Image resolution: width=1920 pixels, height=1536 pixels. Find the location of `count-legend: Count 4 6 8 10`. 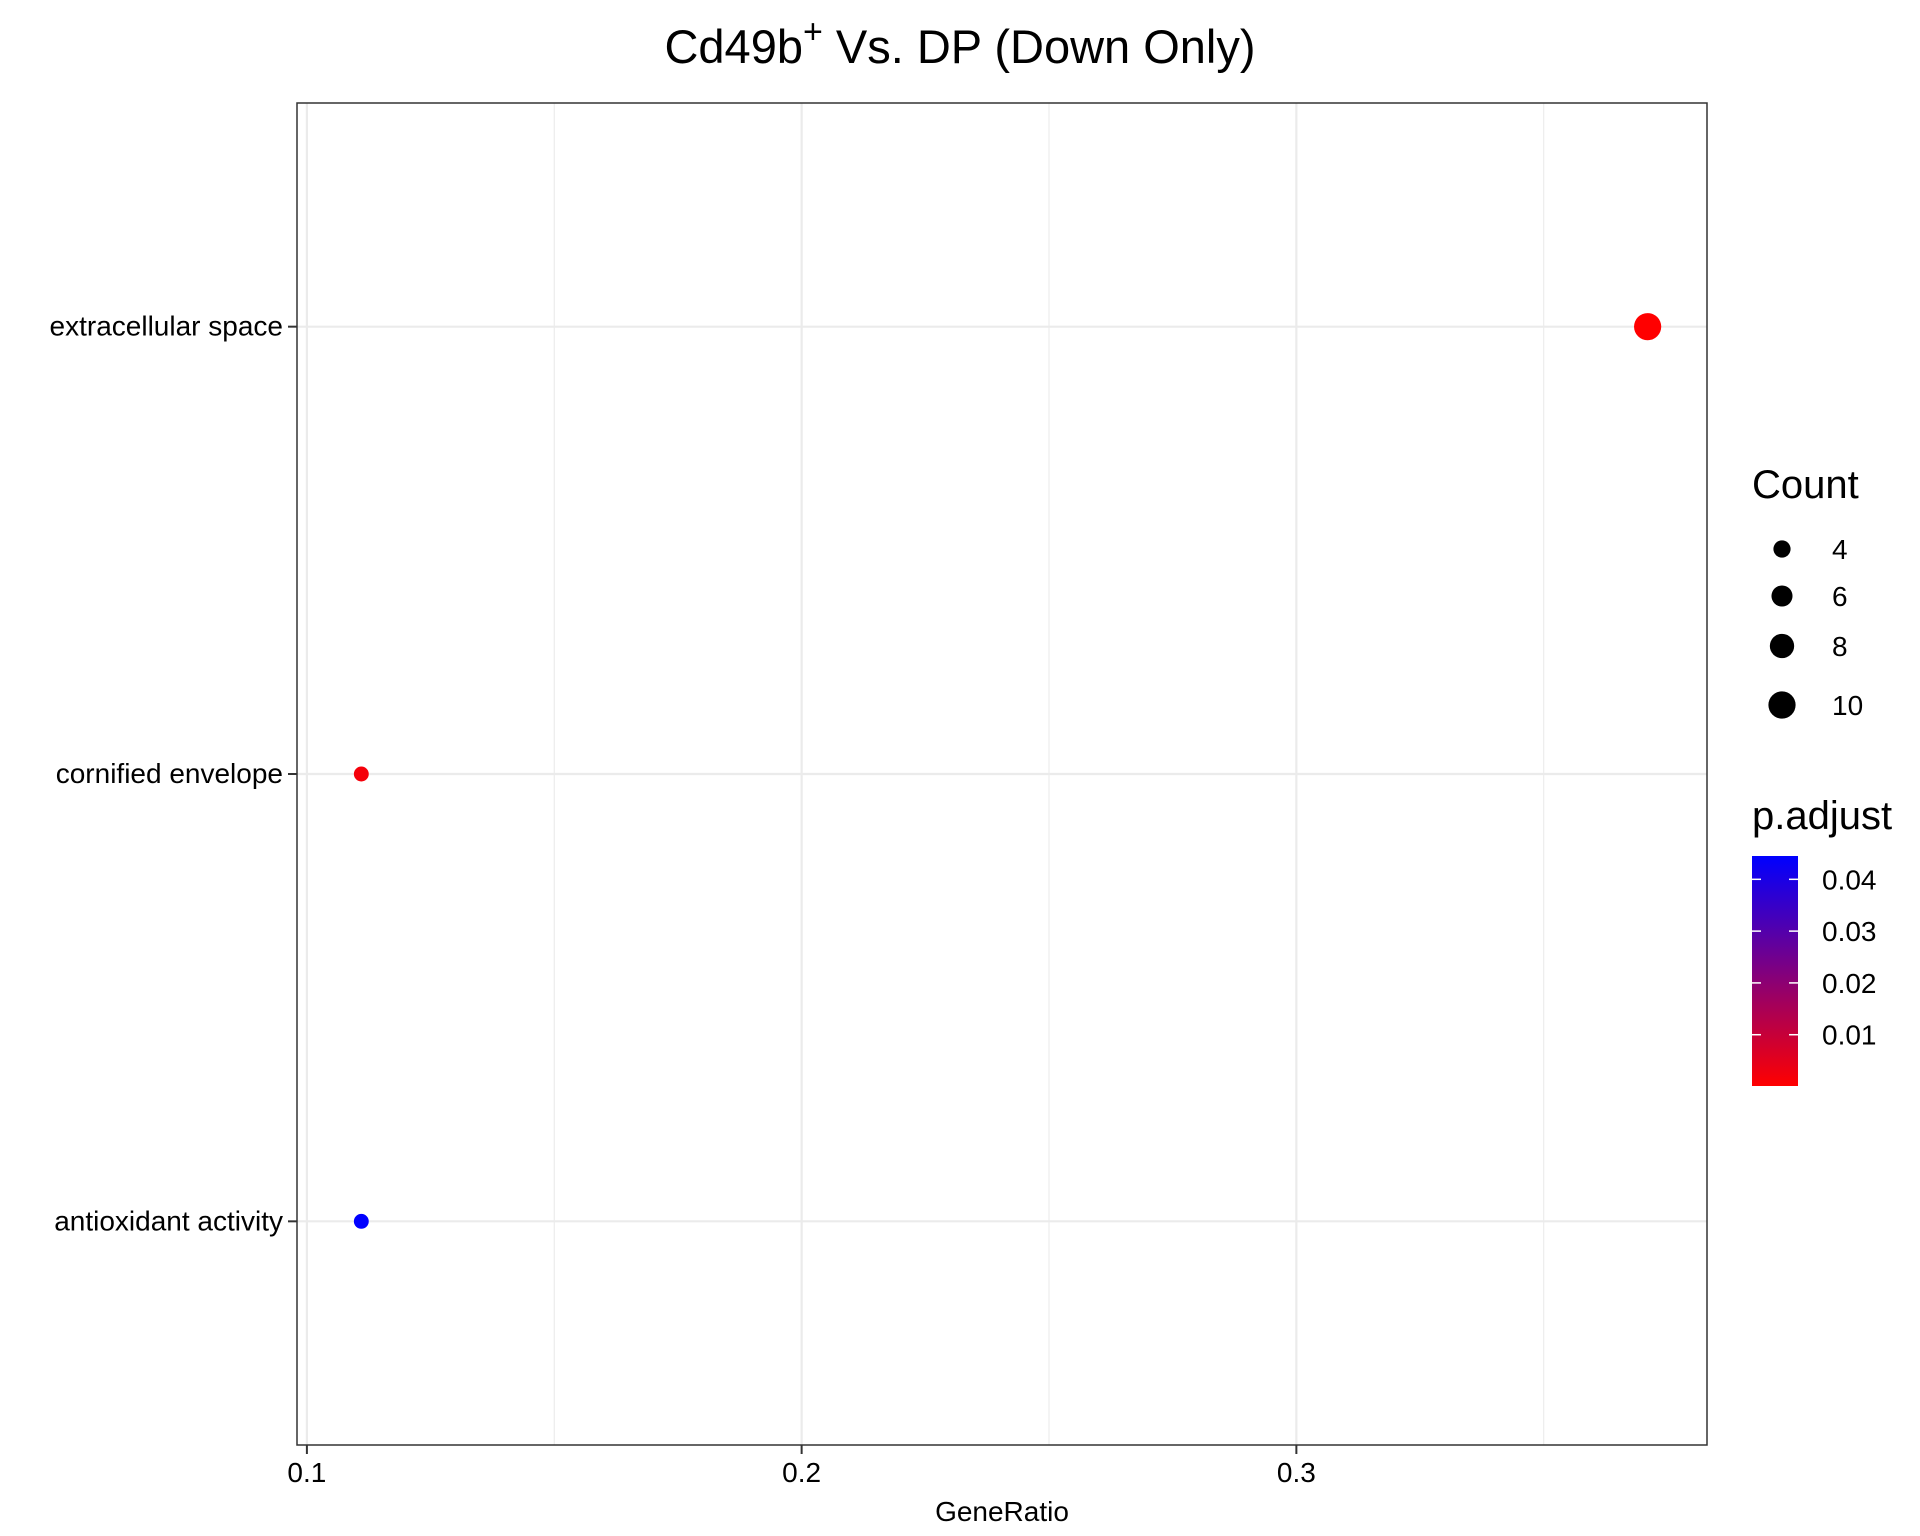

count-legend: Count 4 6 8 10 is located at coordinates (1807, 592).